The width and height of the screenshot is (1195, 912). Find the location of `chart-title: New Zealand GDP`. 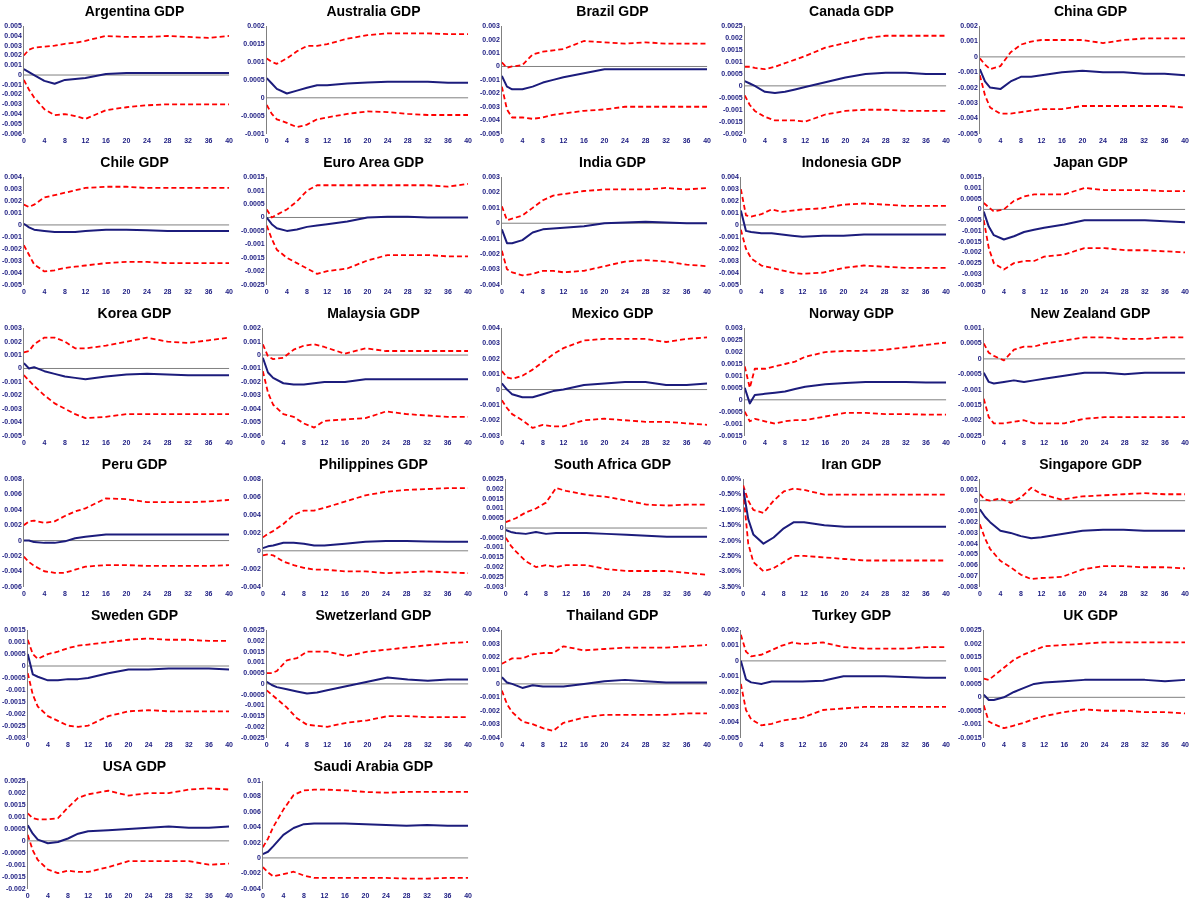

chart-title: New Zealand GDP is located at coordinates (1090, 313).